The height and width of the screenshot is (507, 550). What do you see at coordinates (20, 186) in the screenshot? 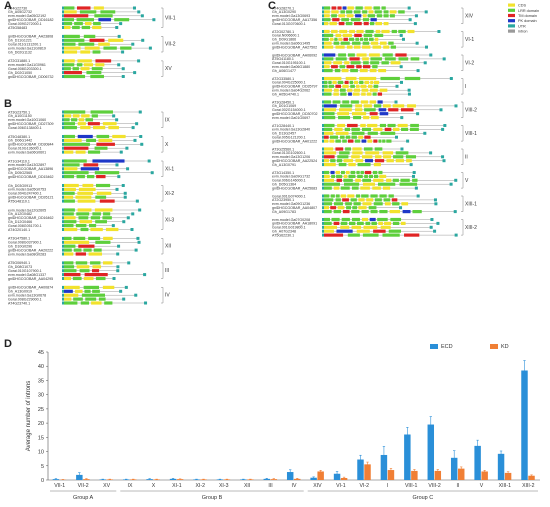
I see `gene-name: Gh_D03G0913` at bounding box center [20, 186].